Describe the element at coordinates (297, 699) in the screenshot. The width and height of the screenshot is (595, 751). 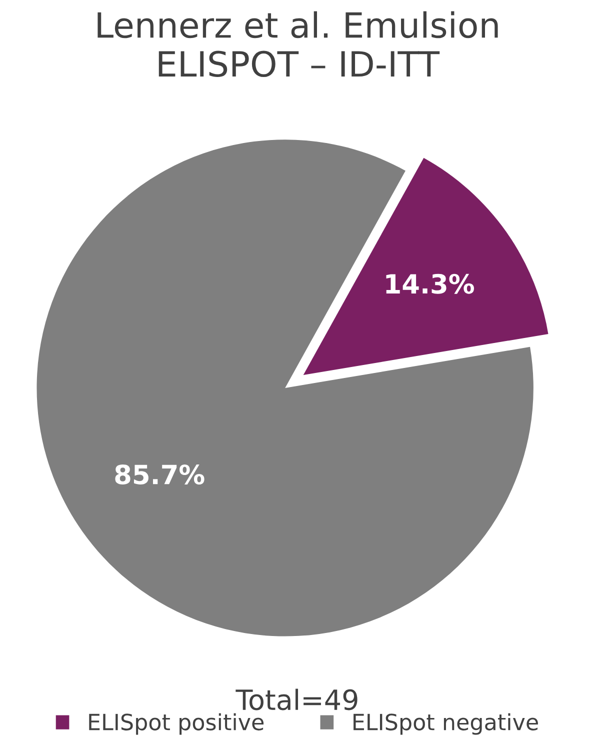
I see `text: Total=49` at that location.